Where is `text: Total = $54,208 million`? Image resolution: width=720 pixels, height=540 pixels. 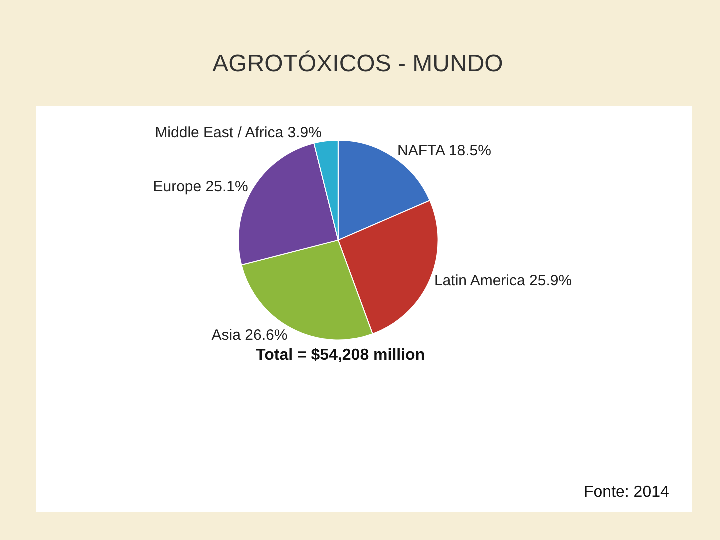 text: Total = $54,208 million is located at coordinates (341, 355).